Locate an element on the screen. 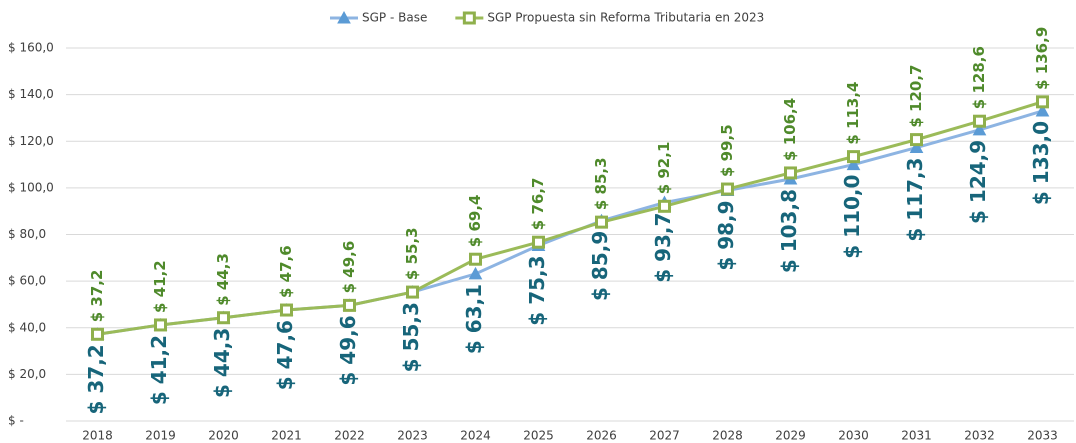 The image size is (1076, 443). x-tick-label: 2032 is located at coordinates (979, 436).